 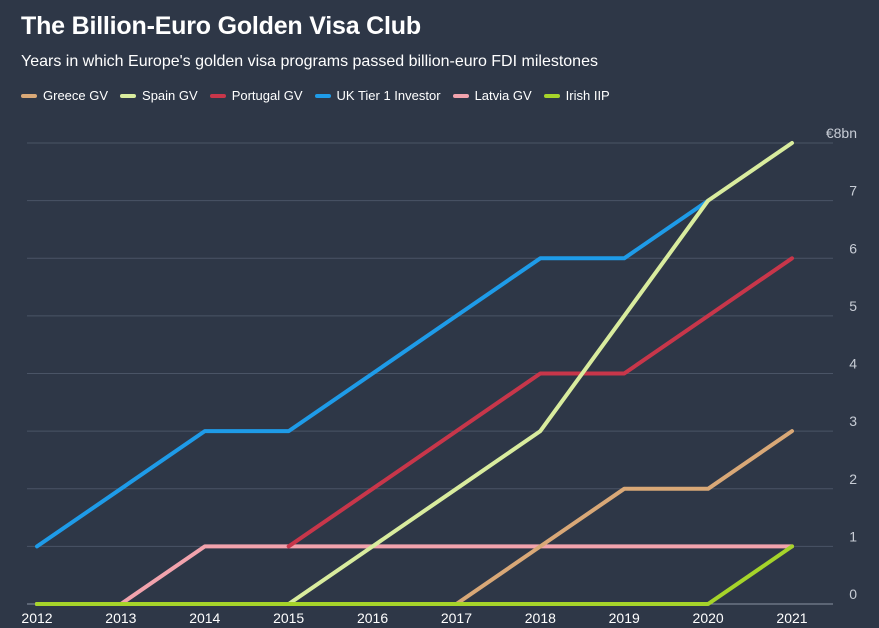 What do you see at coordinates (791, 618) in the screenshot?
I see `x-tick-label: 2021` at bounding box center [791, 618].